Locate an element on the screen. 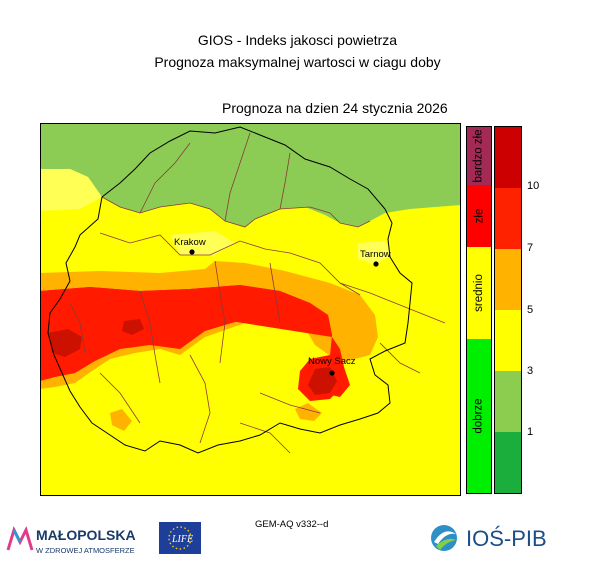 This screenshot has height=566, width=595. index-scale-bar is located at coordinates (508, 310).